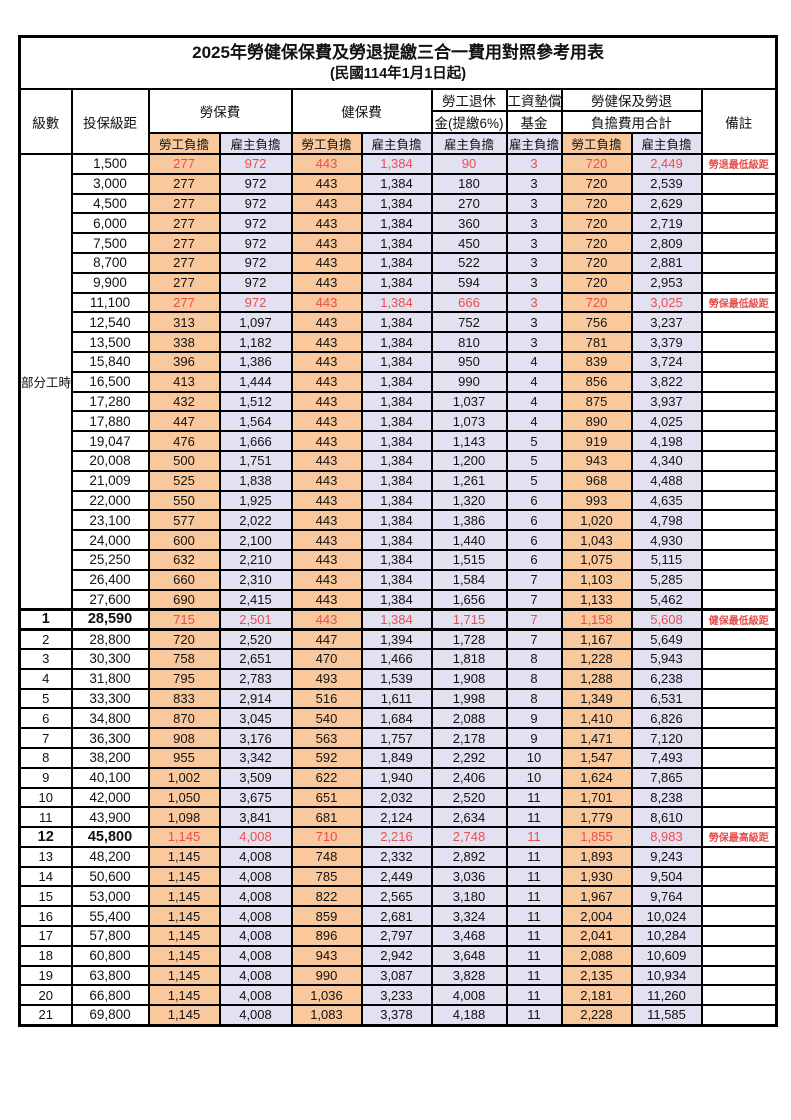 The image size is (791, 1120). Describe the element at coordinates (184, 698) in the screenshot. I see `labor-employee-cell: 833` at that location.